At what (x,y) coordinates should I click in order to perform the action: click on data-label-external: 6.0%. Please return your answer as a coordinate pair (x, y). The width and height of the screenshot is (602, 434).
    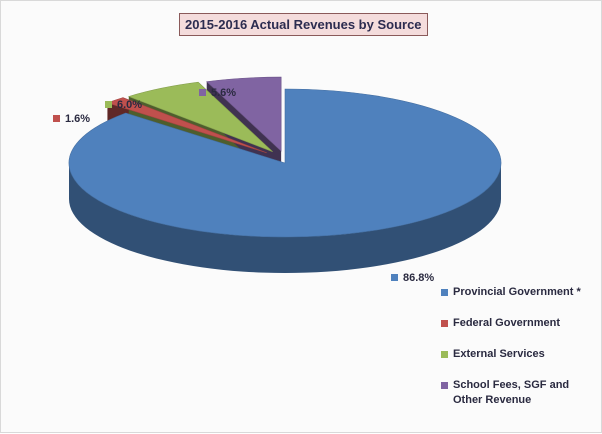
    Looking at the image, I should click on (123, 105).